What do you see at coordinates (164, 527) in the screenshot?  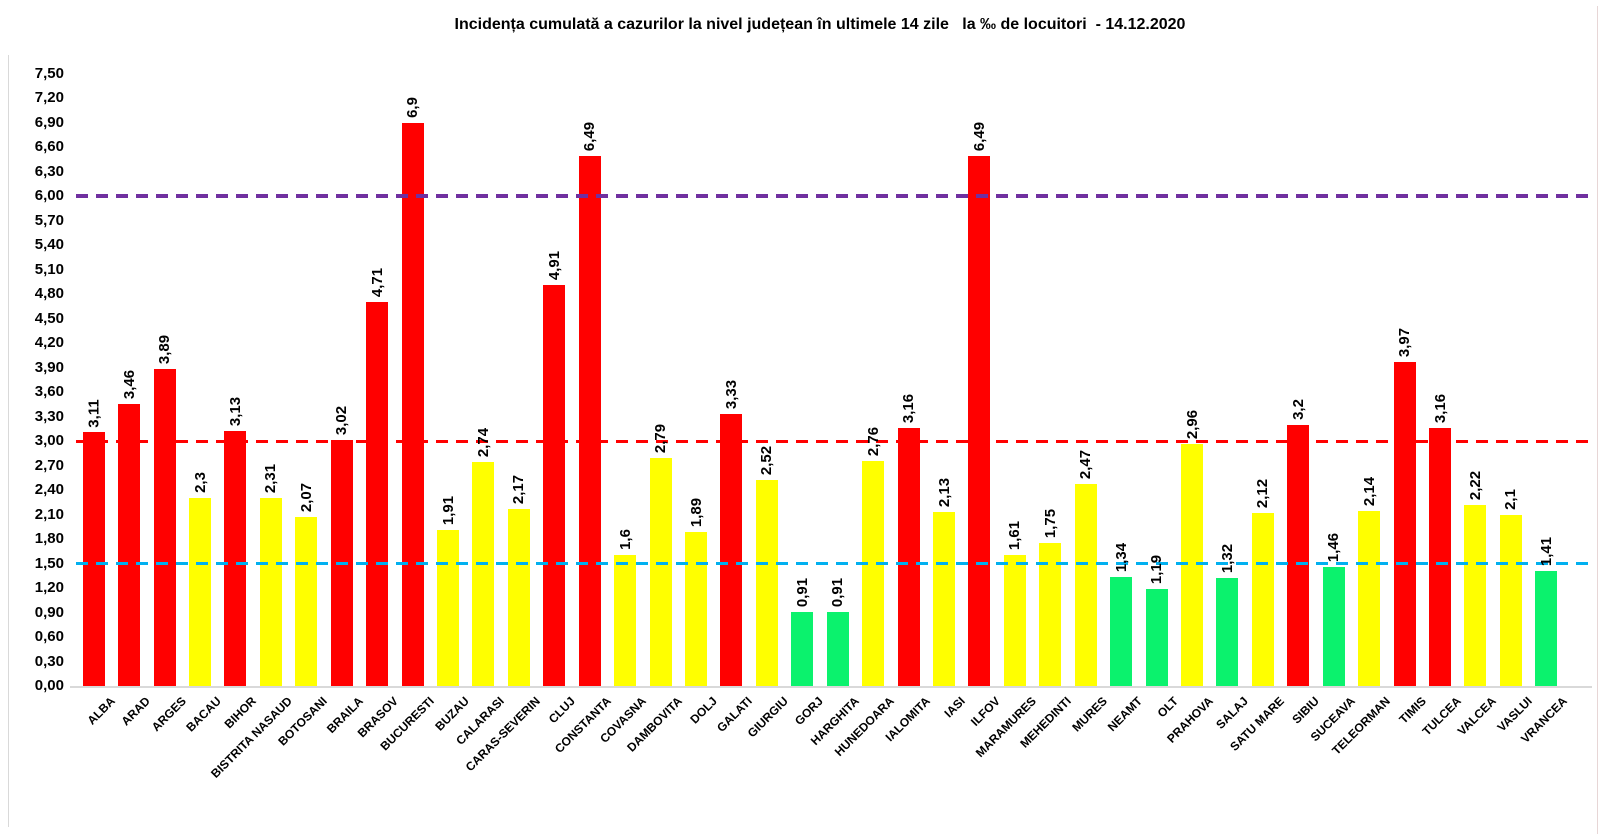 I see `bar-arges` at bounding box center [164, 527].